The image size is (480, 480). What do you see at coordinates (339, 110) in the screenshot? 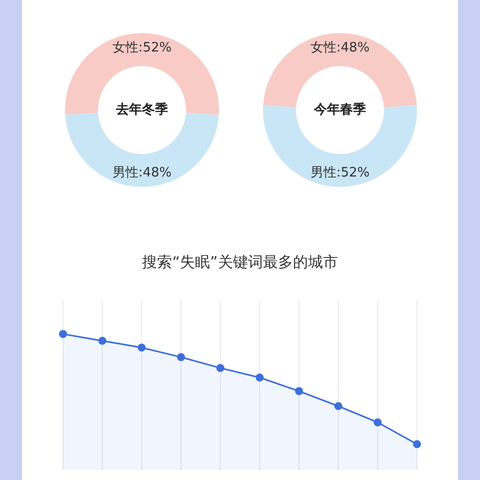
I see `text: 今年春季` at bounding box center [339, 110].